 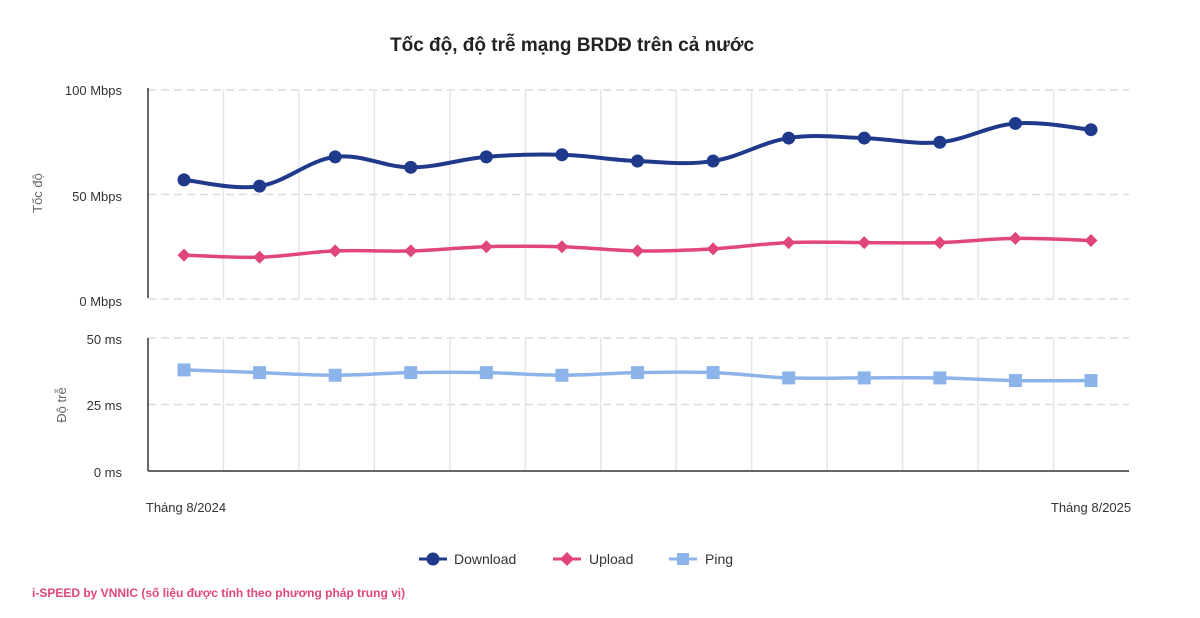 What do you see at coordinates (701, 559) in the screenshot?
I see `legend-item-ping: Ping` at bounding box center [701, 559].